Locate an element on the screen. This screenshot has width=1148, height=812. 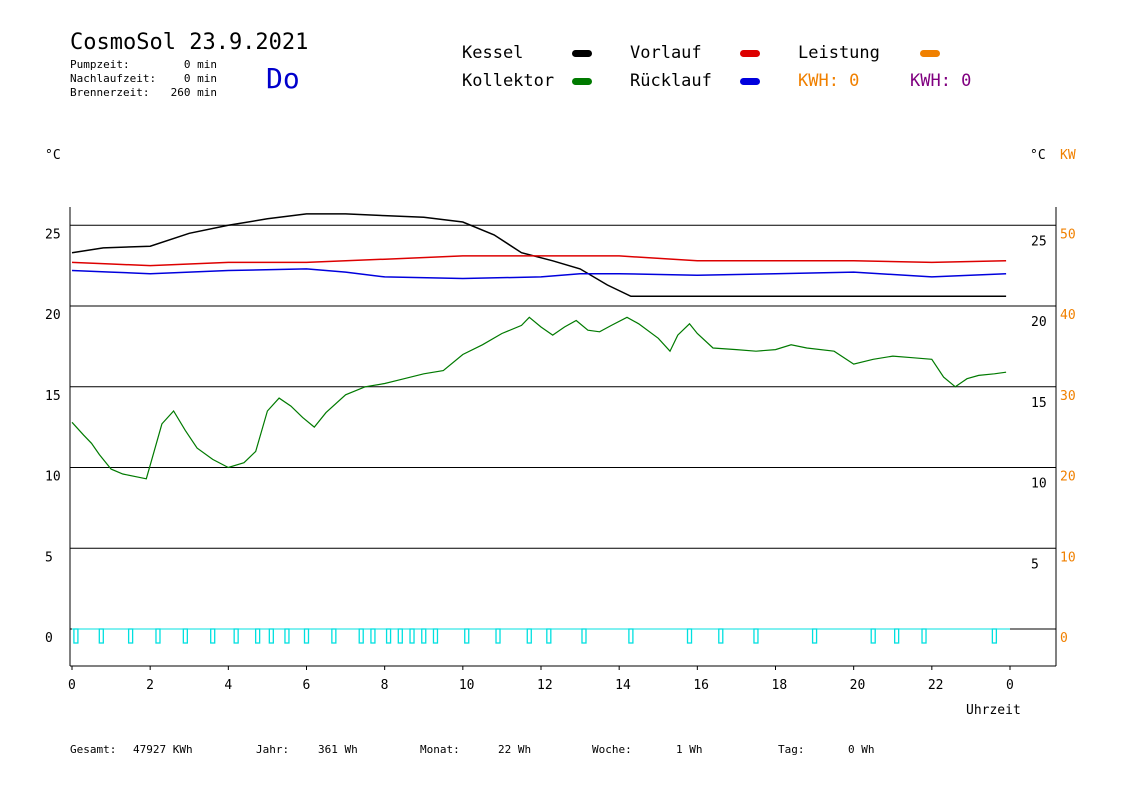
legend-vorlauf-swatch is located at coordinates (750, 53).